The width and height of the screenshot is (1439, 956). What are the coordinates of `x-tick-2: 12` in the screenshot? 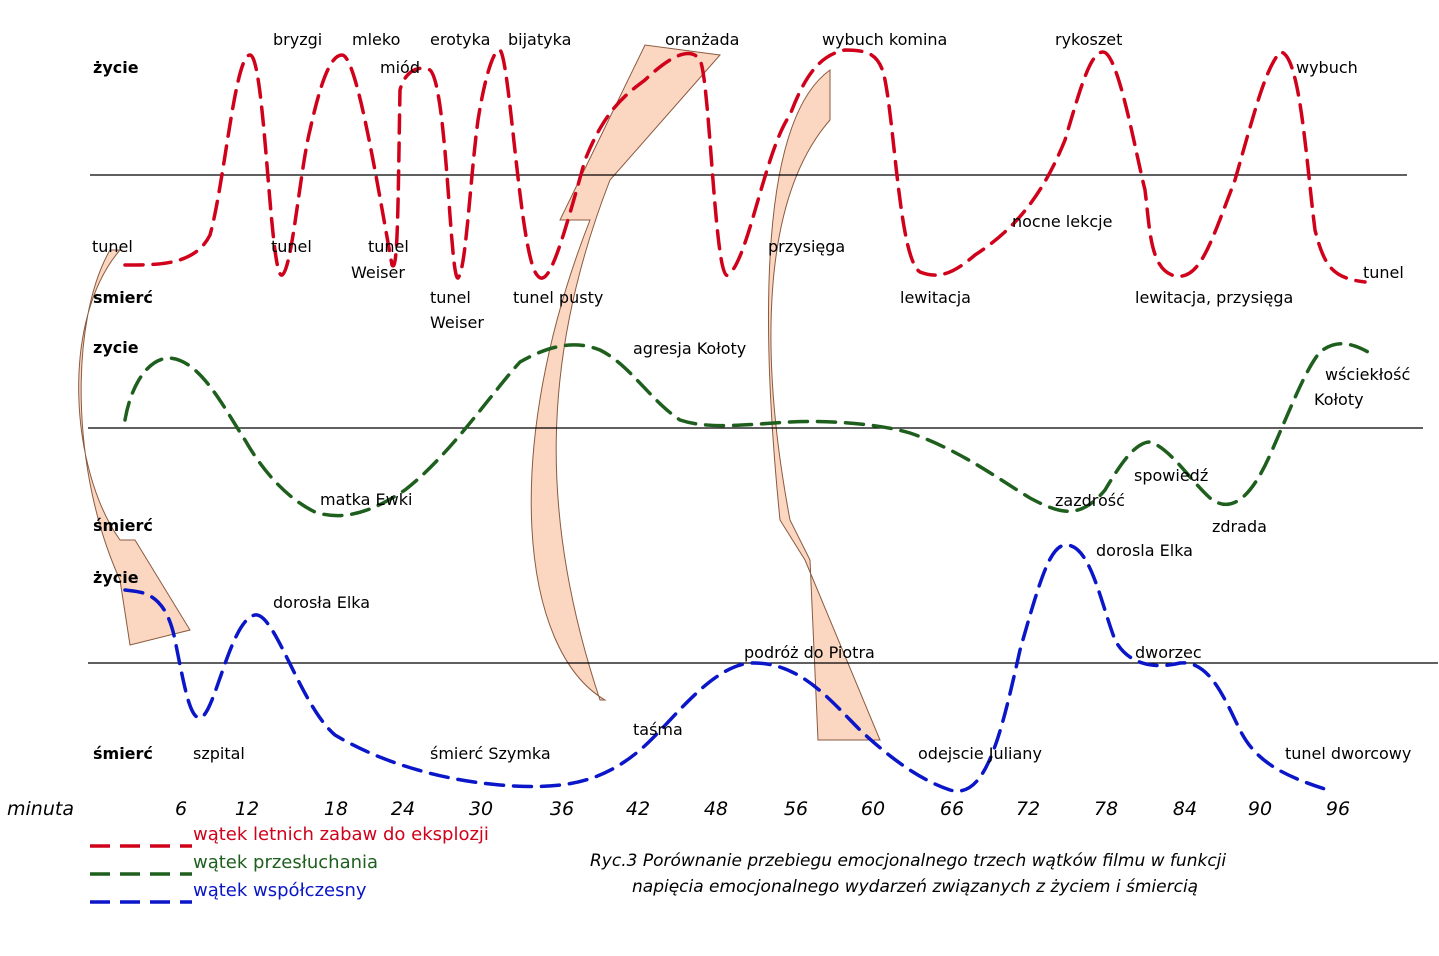 It's located at (247, 809).